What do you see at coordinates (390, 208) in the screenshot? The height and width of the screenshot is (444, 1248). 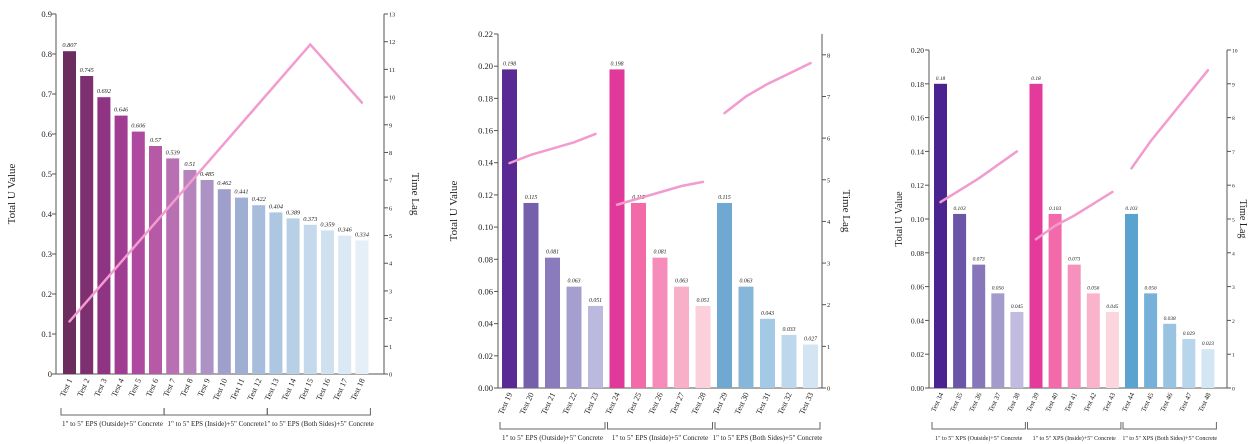 I see `y2-tick-label: 6` at bounding box center [390, 208].